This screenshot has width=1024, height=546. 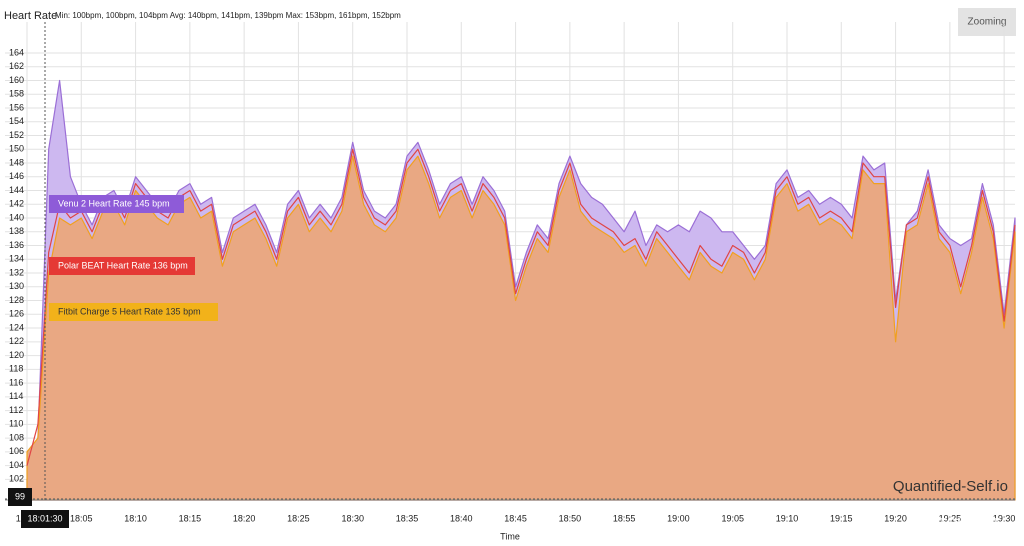 What do you see at coordinates (16, 94) in the screenshot?
I see `y-tick-label: 158` at bounding box center [16, 94].